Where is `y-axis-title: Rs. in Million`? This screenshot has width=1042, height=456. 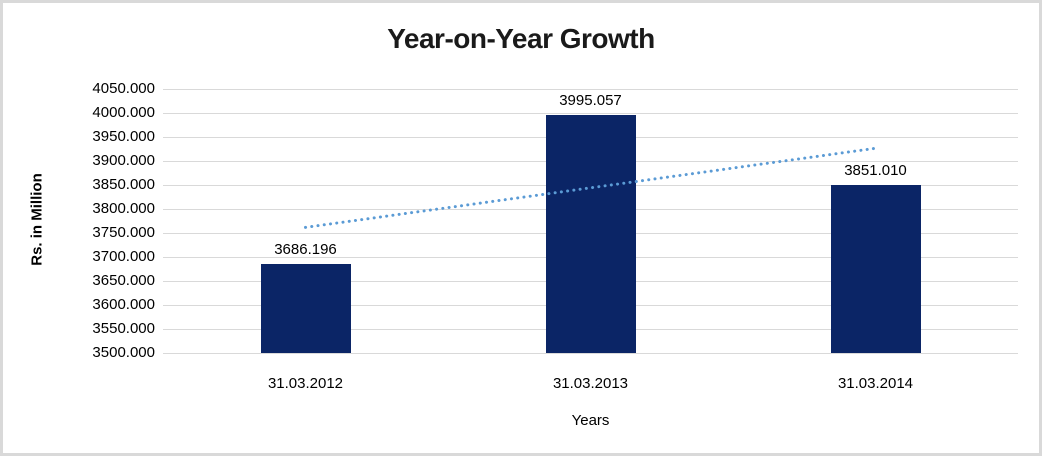
y-axis-title: Rs. in Million is located at coordinates (37, 219).